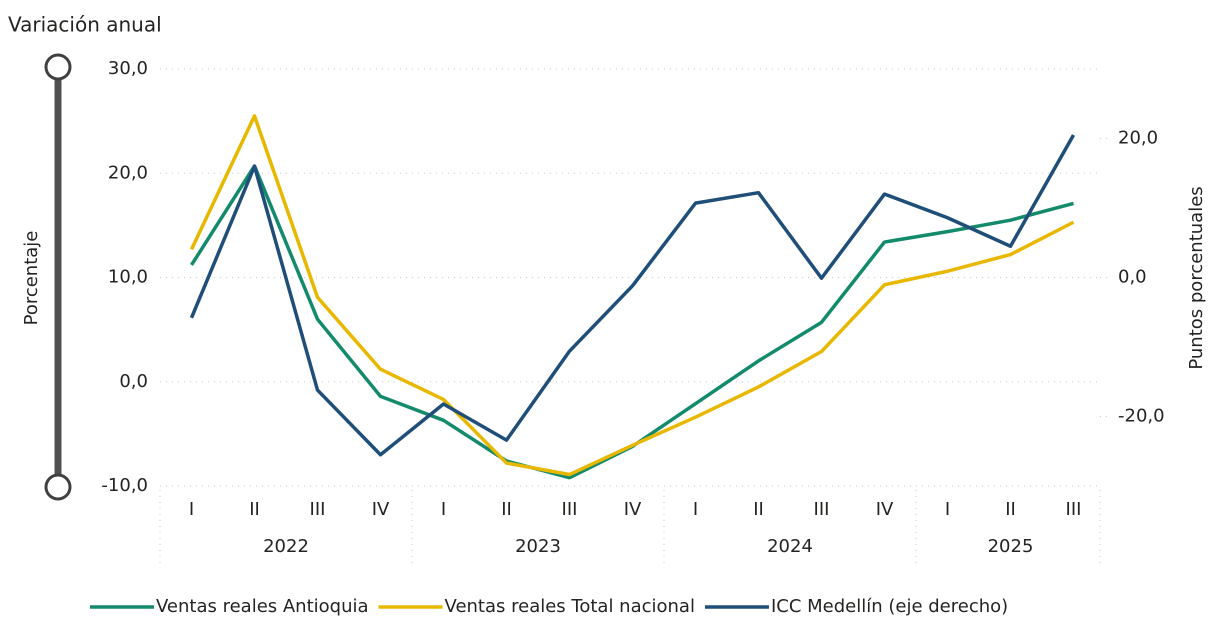  Describe the element at coordinates (1196, 277) in the screenshot. I see `y2-axis-label: Puntos porcentuales` at that location.